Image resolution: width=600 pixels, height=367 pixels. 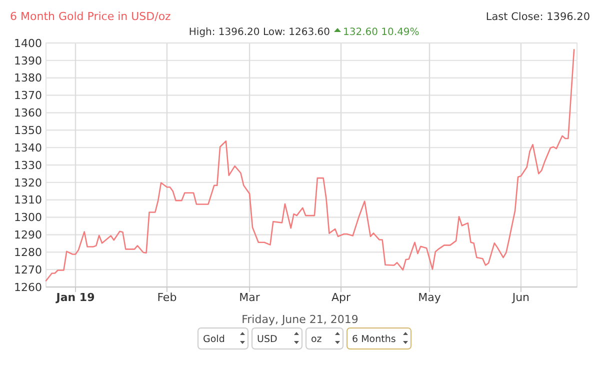 I want to click on text: Friday, June 21, 2019, so click(x=300, y=319).